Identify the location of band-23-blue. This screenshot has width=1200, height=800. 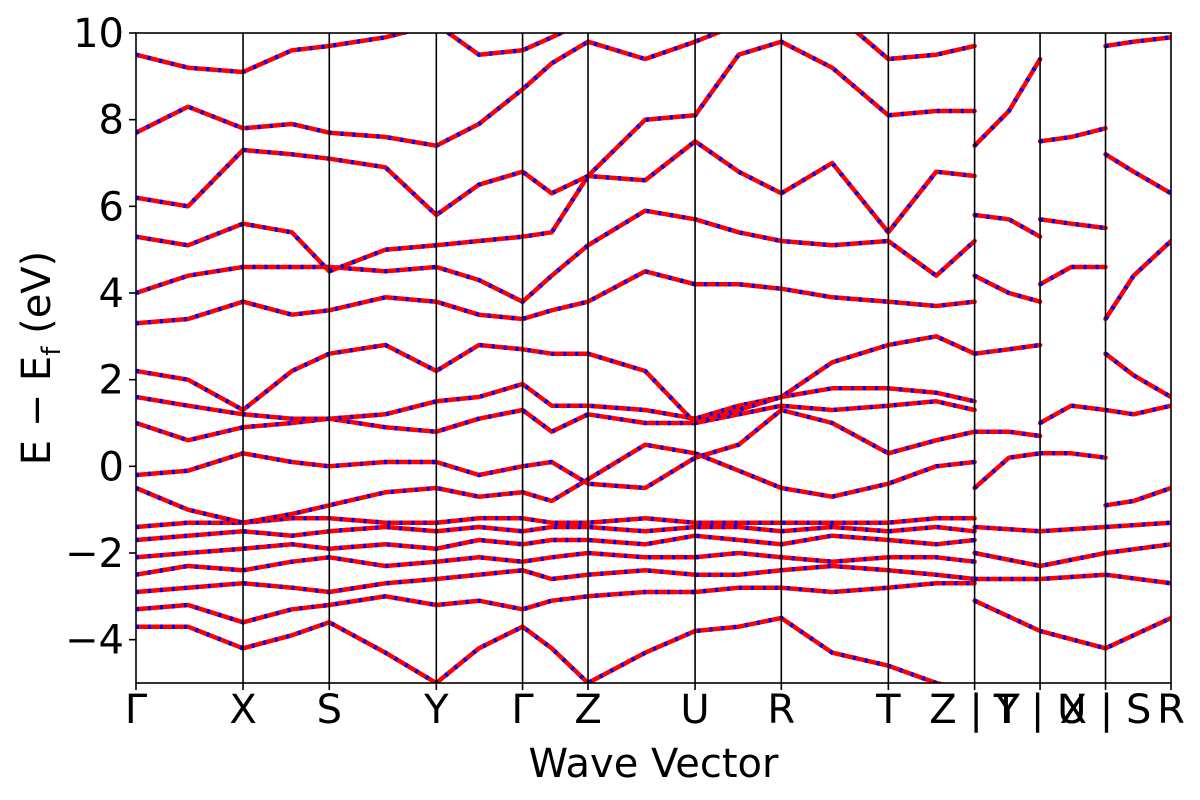
(1007, 102).